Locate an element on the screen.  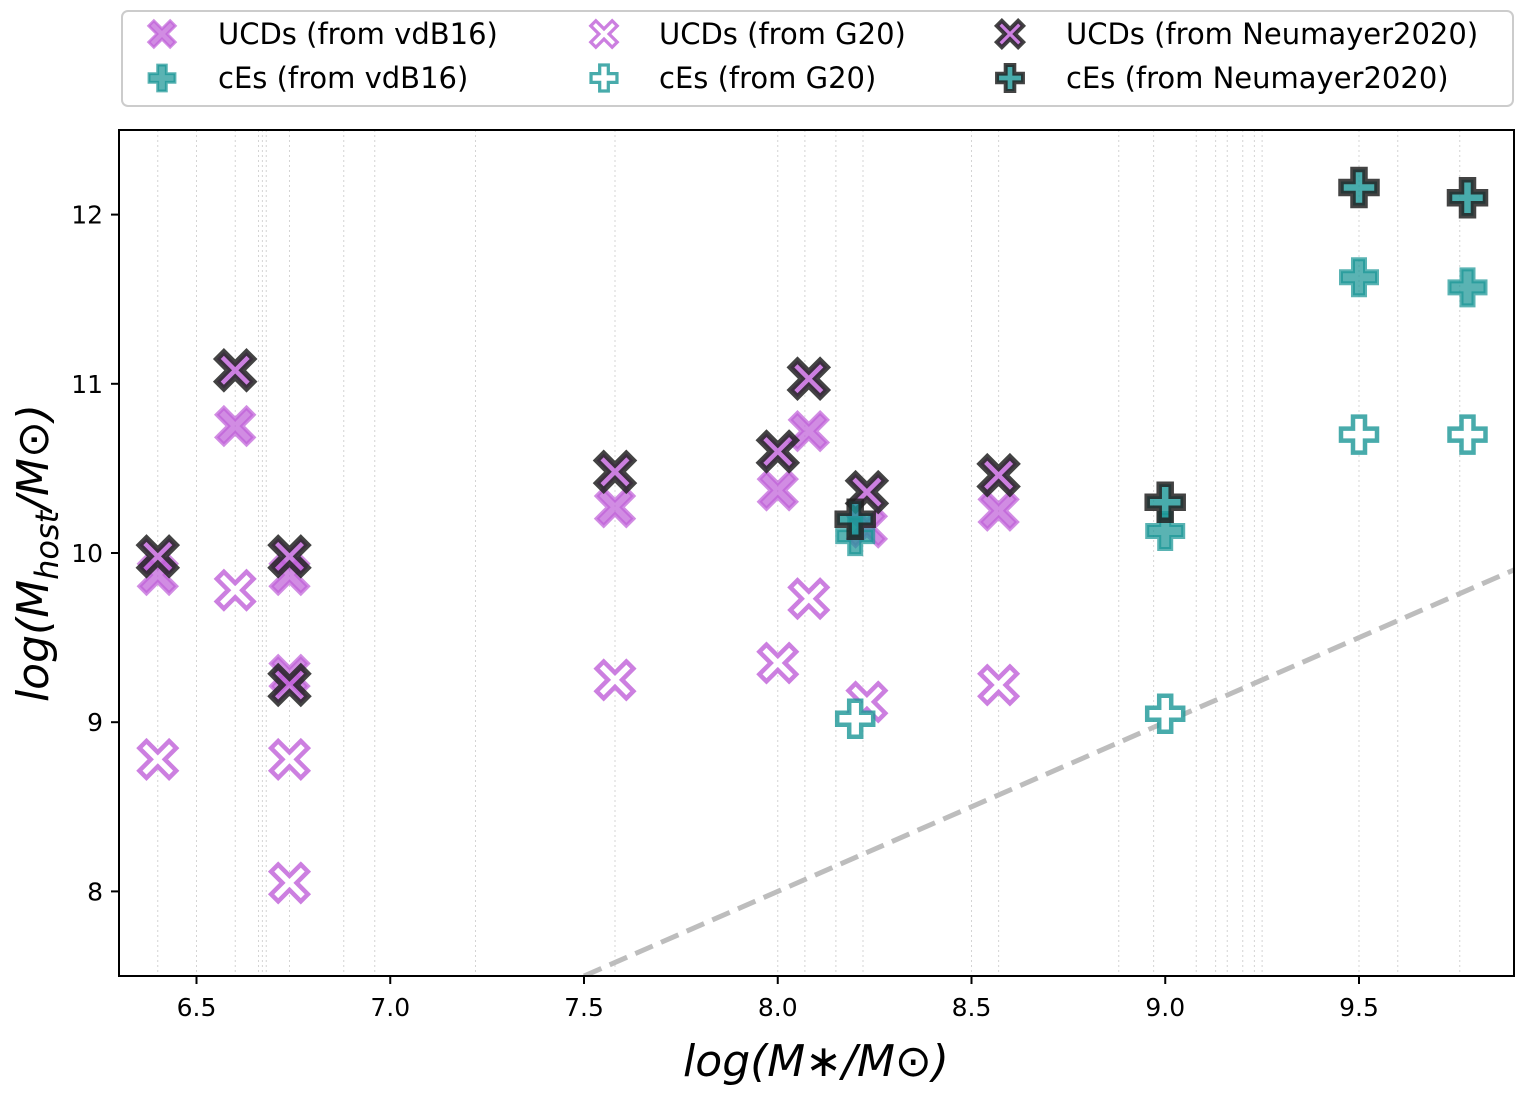
legend-label: cEs (from G20) is located at coordinates (767, 78).